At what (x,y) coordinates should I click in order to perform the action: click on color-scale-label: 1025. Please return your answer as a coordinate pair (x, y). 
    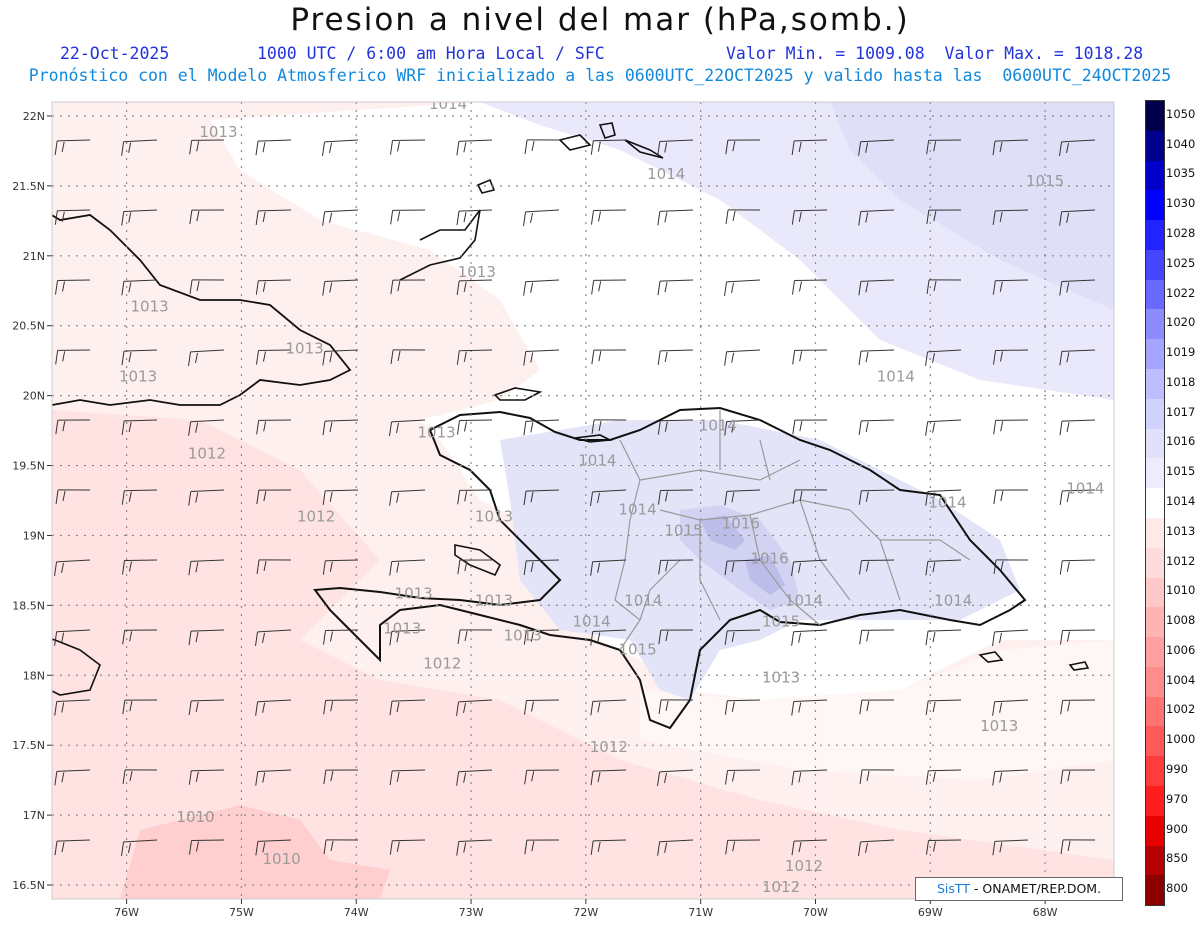
    Looking at the image, I should click on (1181, 262).